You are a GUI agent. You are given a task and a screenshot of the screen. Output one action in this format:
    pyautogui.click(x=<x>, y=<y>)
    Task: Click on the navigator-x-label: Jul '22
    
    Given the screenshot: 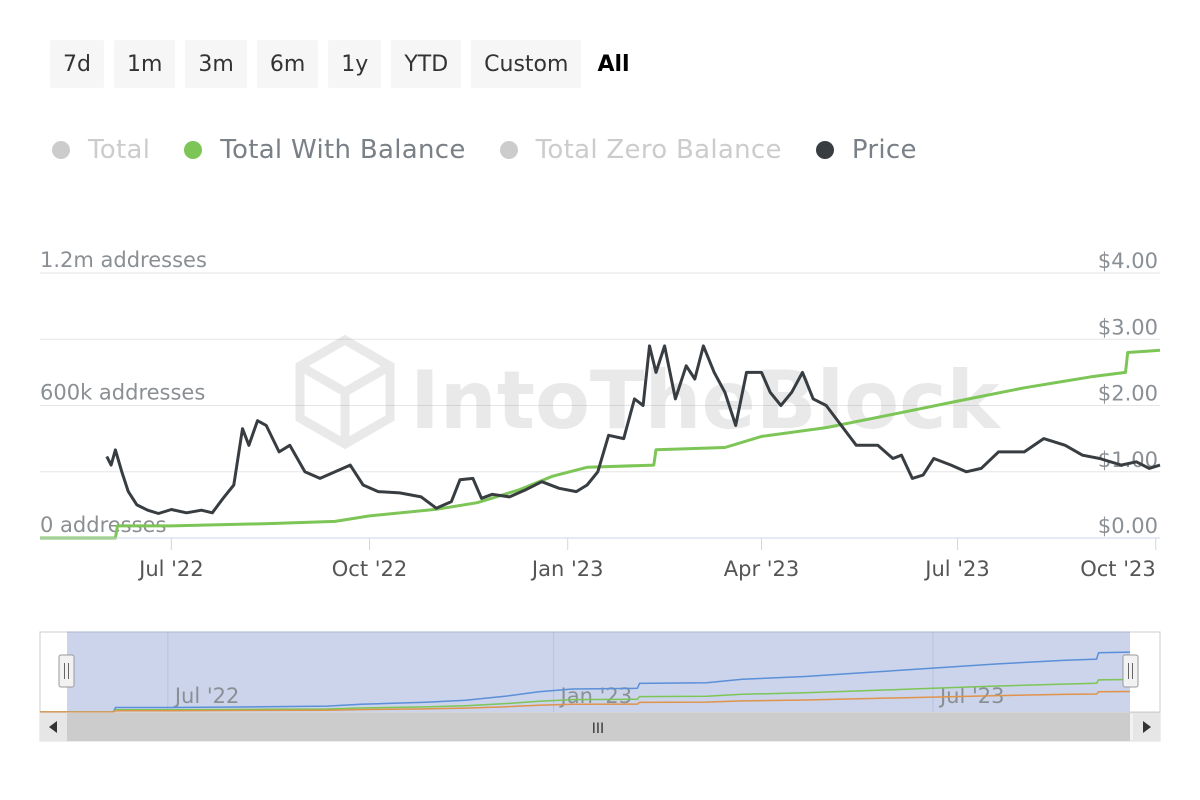 What is the action you would take?
    pyautogui.click(x=206, y=696)
    